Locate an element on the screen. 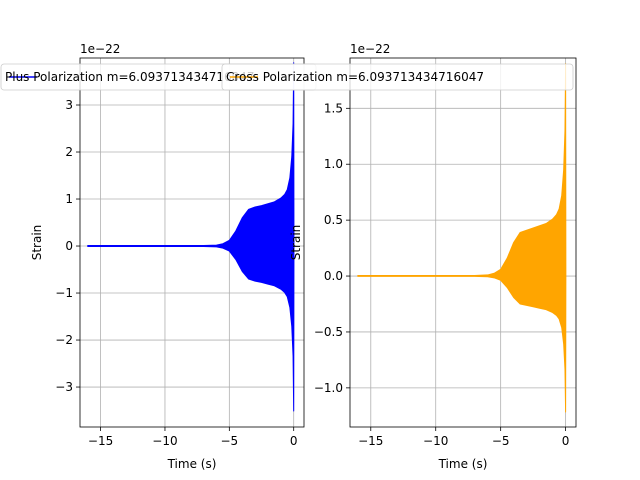 Image resolution: width=640 pixels, height=480 pixels. y-tick-label: −1 is located at coordinates (64, 293).